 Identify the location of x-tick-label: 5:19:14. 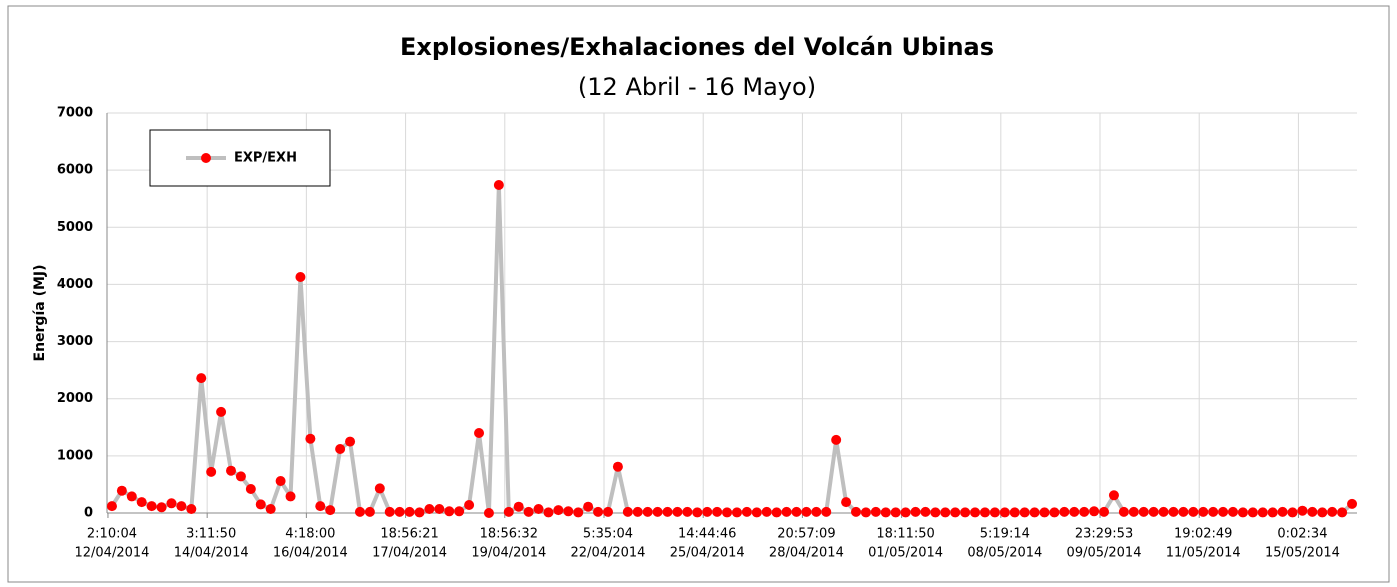
(1005, 534).